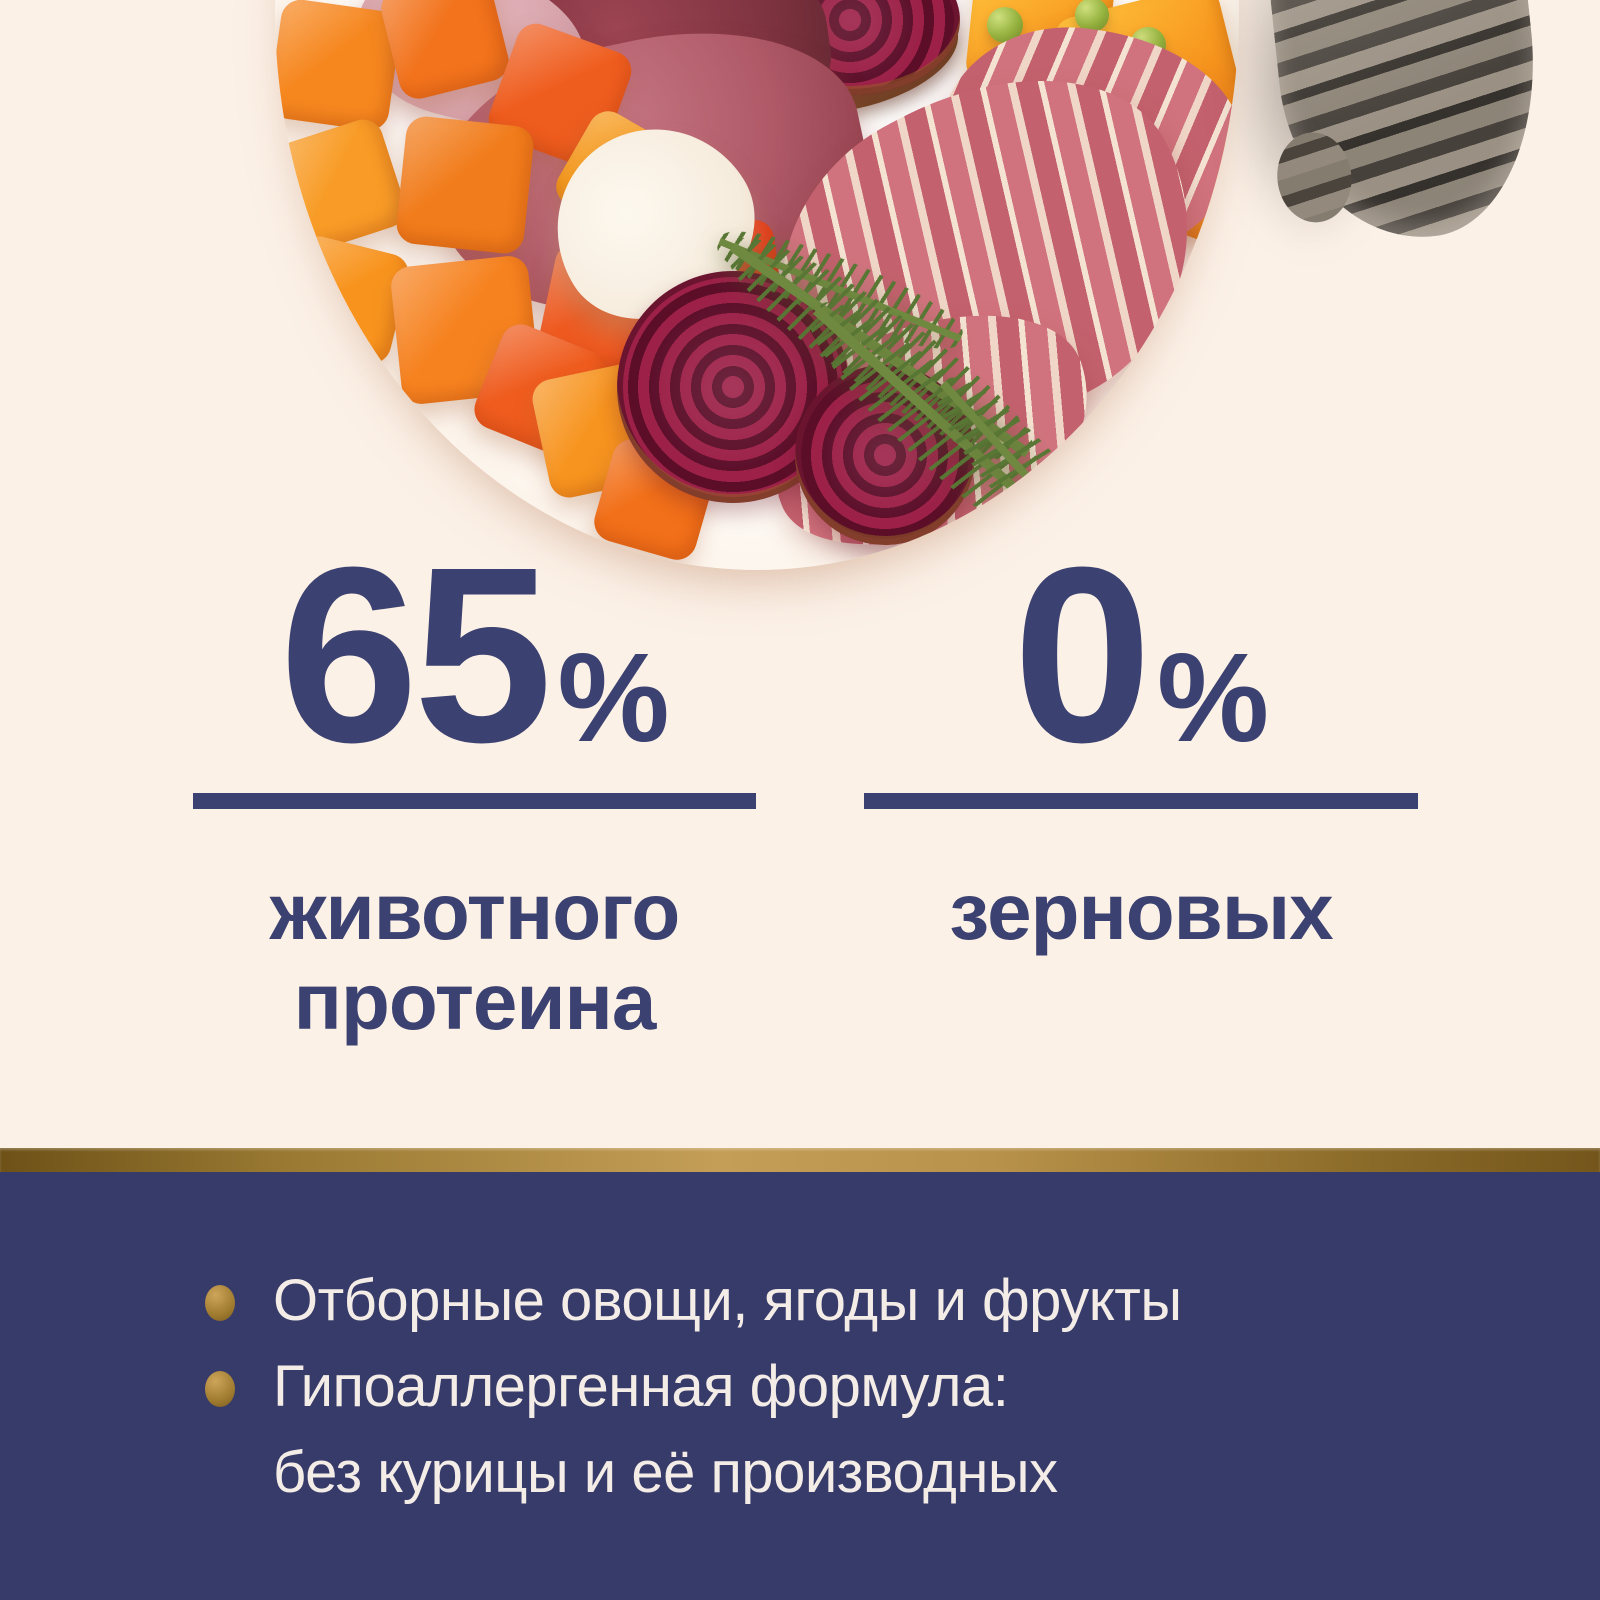 The width and height of the screenshot is (1600, 1600). What do you see at coordinates (474, 911) in the screenshot?
I see `stat-label-line: животного` at bounding box center [474, 911].